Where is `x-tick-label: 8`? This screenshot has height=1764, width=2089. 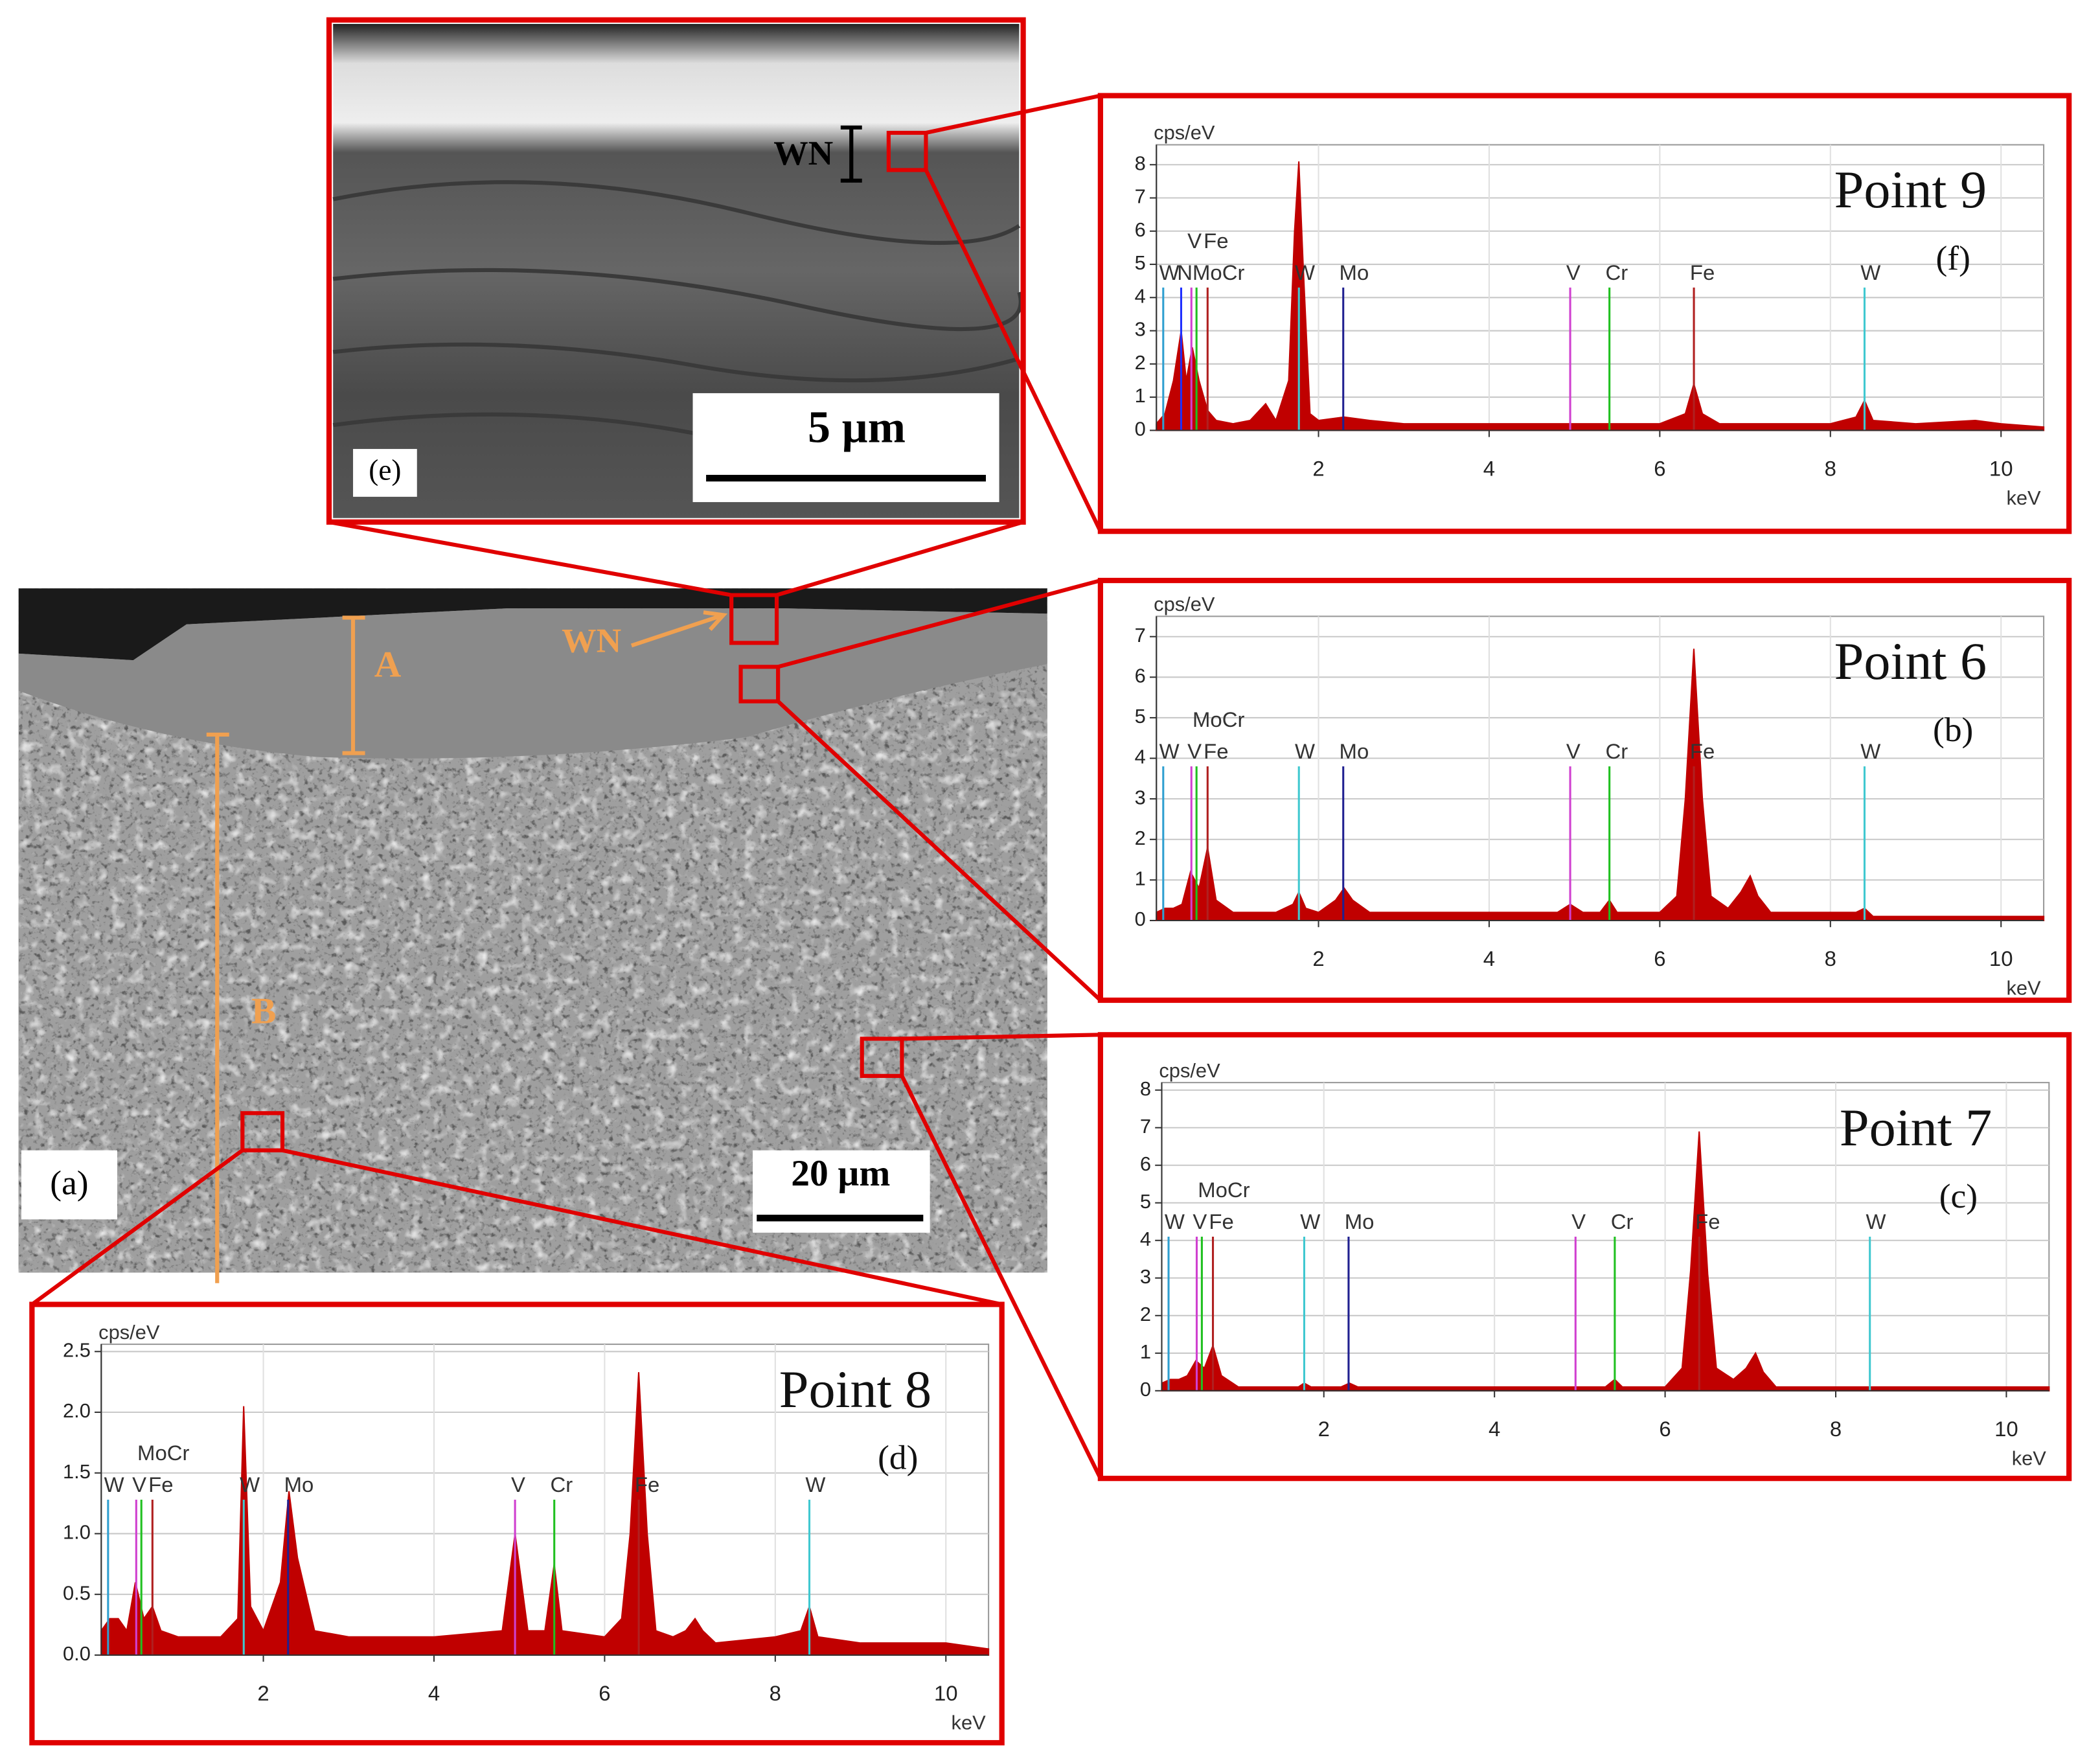 x-tick-label: 8 is located at coordinates (1836, 1429).